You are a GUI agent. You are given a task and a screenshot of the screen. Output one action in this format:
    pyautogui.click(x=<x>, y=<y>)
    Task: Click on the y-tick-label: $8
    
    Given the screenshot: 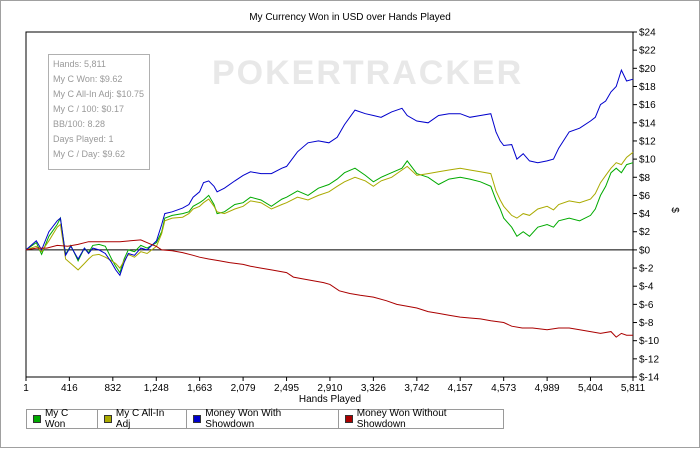 What is the action you would take?
    pyautogui.click(x=645, y=178)
    